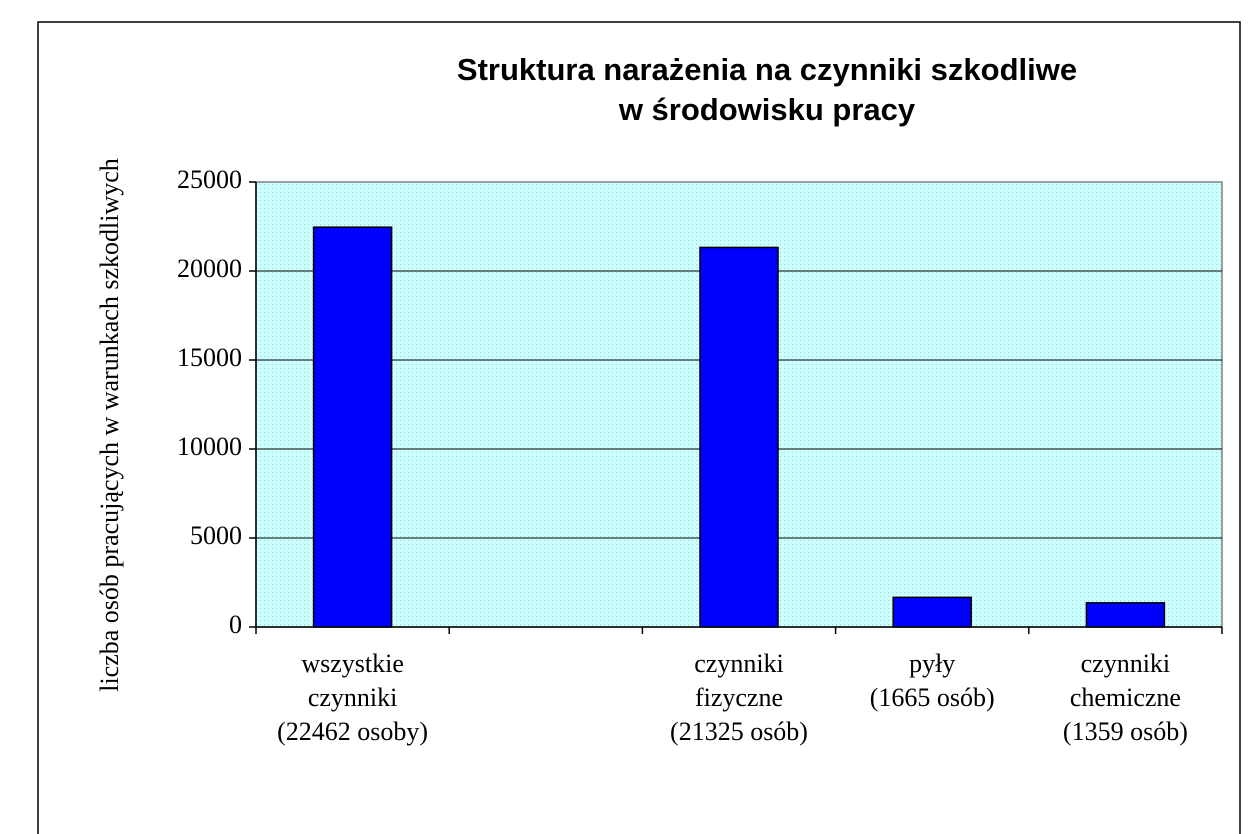 The height and width of the screenshot is (834, 1258). What do you see at coordinates (352, 663) in the screenshot?
I see `x-tick-label: wszystkie` at bounding box center [352, 663].